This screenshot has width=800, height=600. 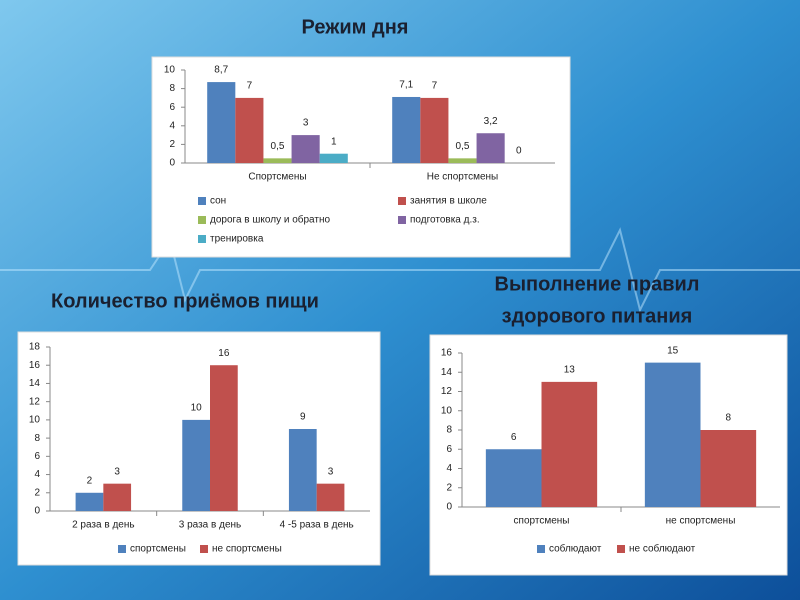 I want to click on x-tick-label: не спортсмены, so click(x=701, y=521).